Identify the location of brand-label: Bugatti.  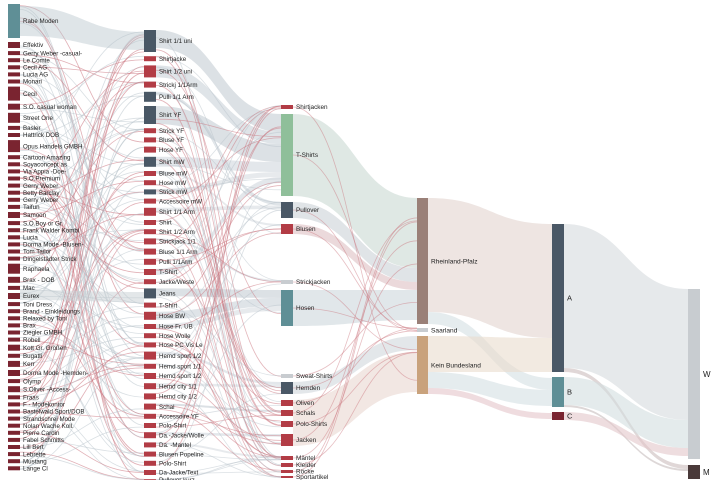
(32, 356).